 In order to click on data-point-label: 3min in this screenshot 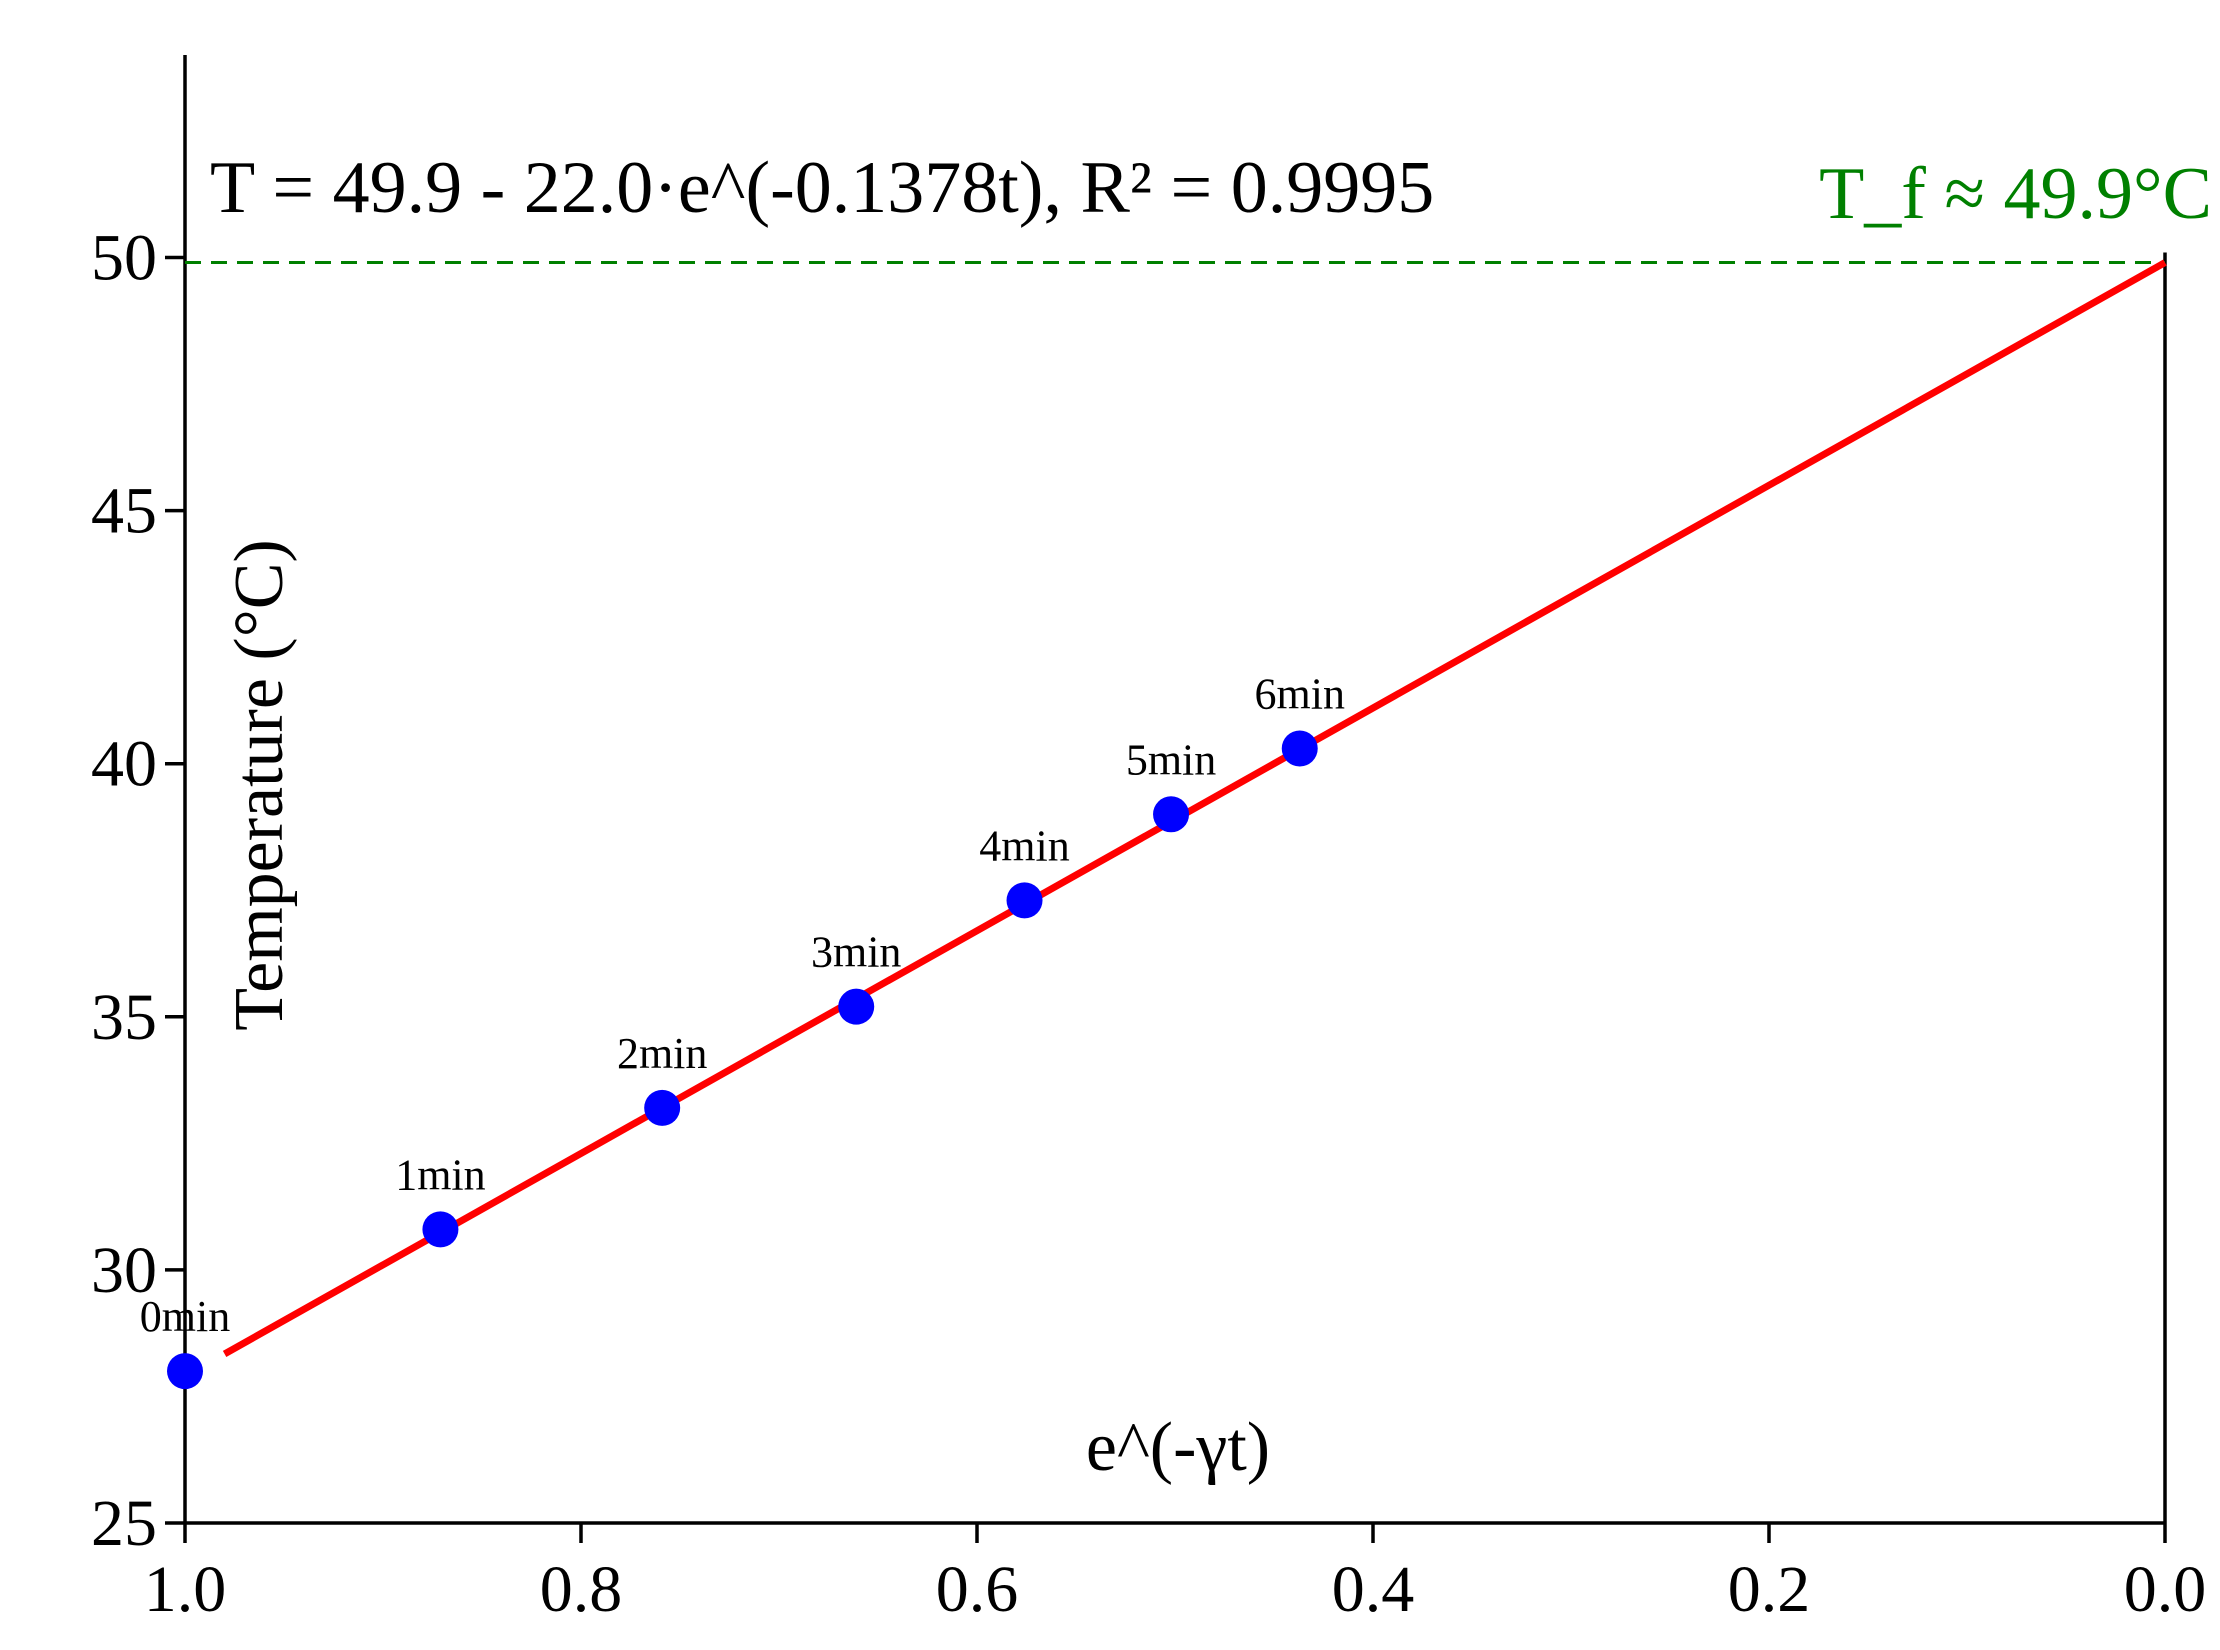, I will do `click(856, 952)`.